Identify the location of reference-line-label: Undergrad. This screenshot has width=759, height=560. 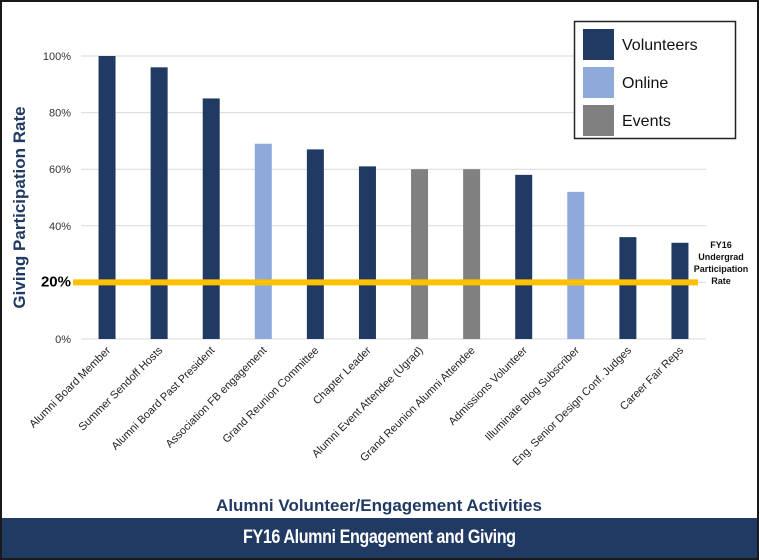
(721, 257).